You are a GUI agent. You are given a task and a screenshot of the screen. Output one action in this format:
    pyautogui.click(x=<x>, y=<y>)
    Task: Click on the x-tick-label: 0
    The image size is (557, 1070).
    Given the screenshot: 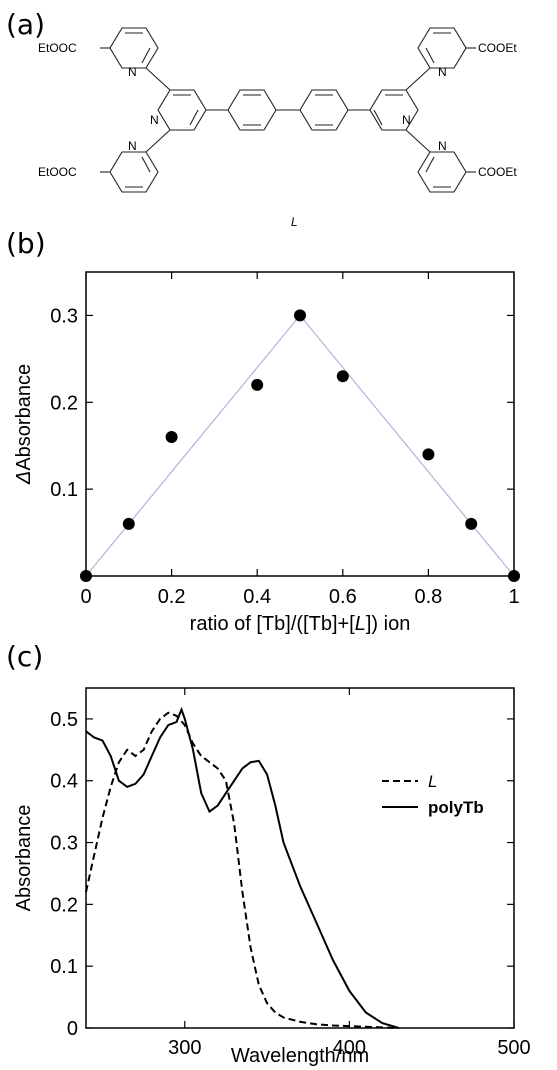 What is the action you would take?
    pyautogui.click(x=85, y=597)
    